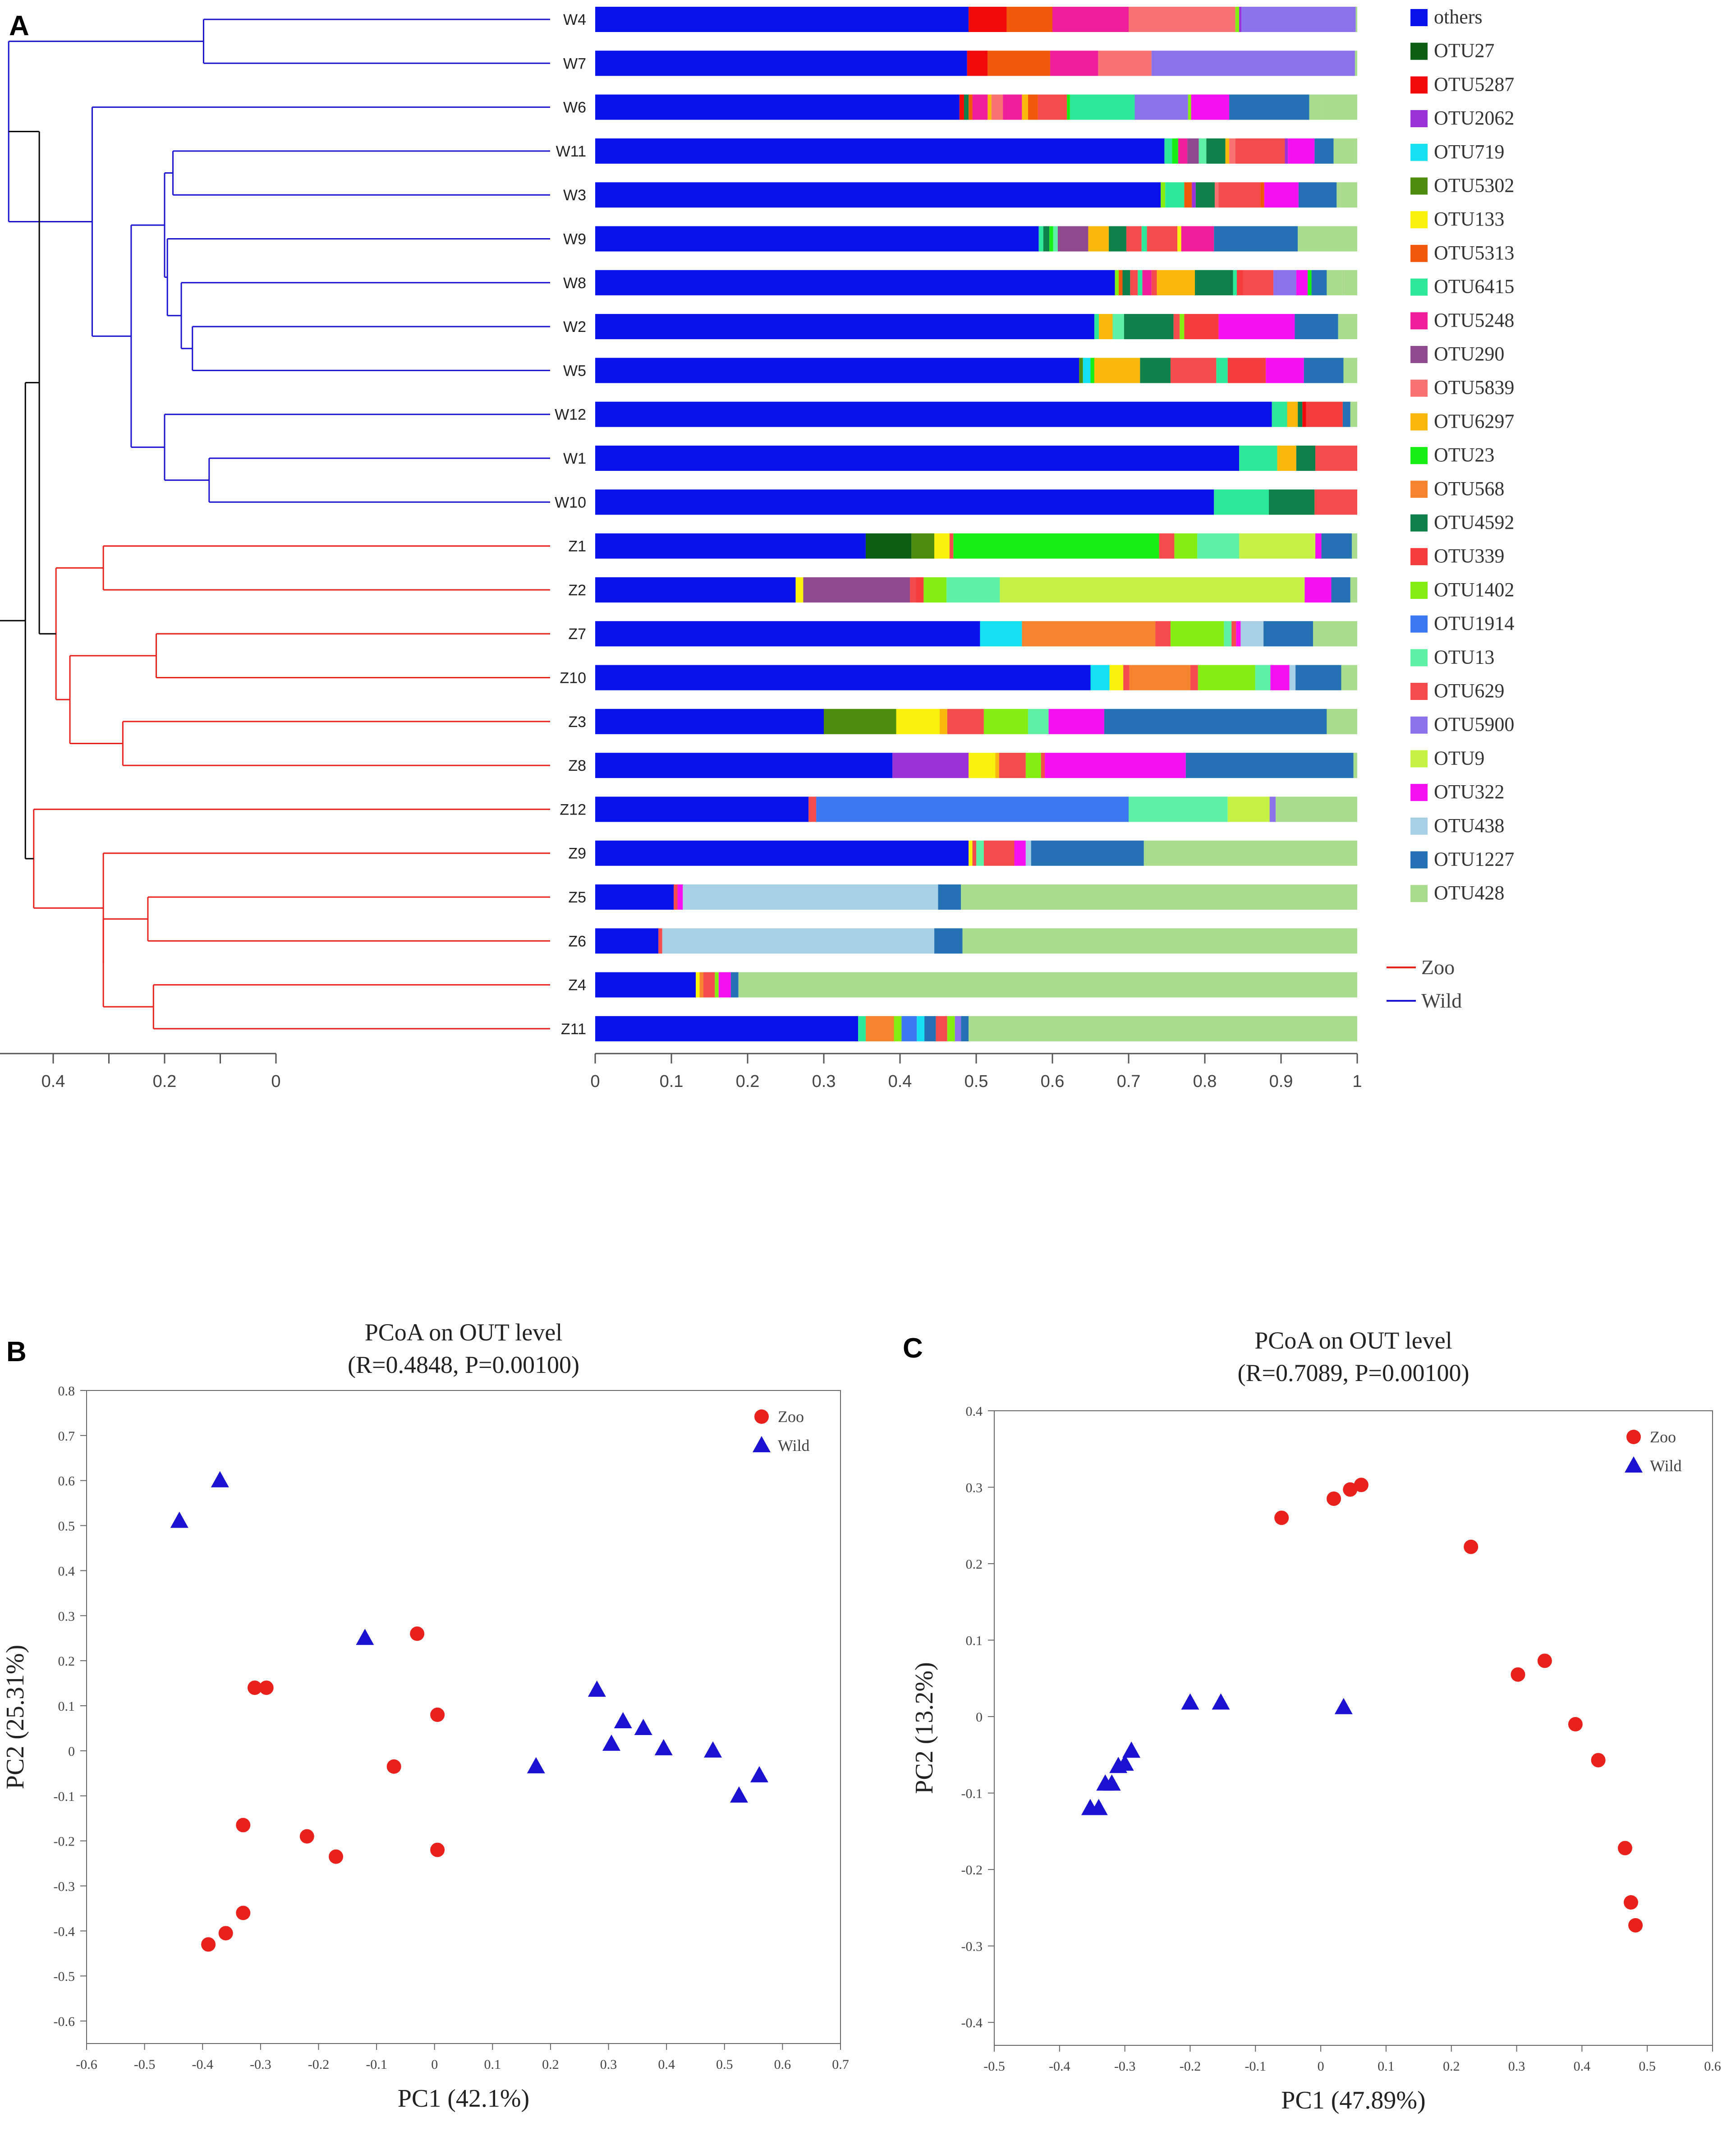 The height and width of the screenshot is (2136, 1736). What do you see at coordinates (1240, 19) in the screenshot?
I see `bar-segment-W4-OTU2062` at bounding box center [1240, 19].